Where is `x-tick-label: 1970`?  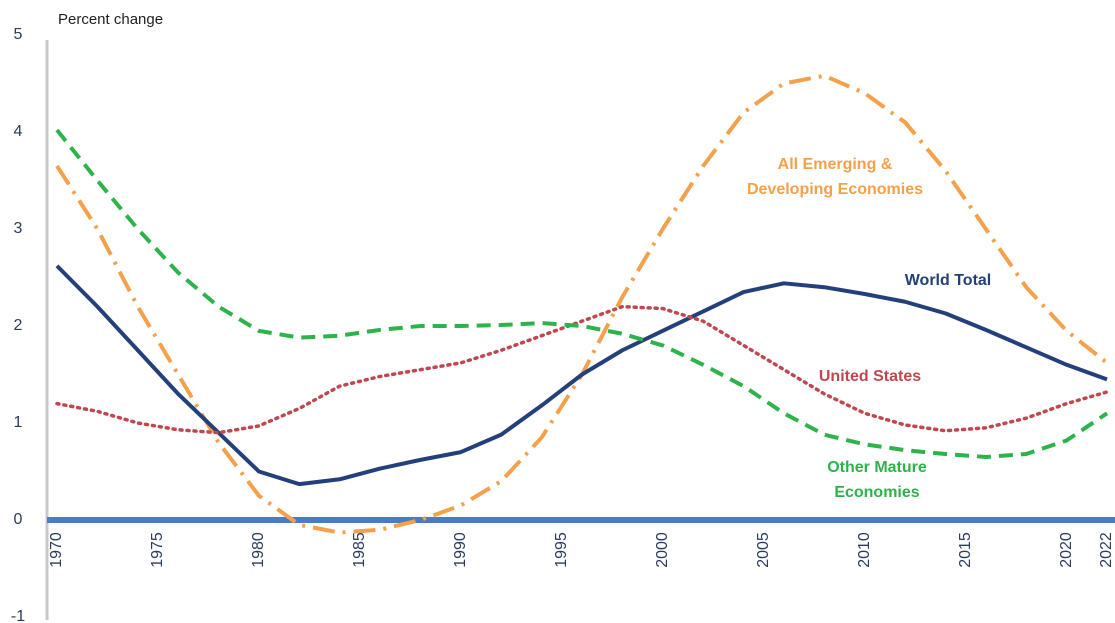
x-tick-label: 1970 is located at coordinates (56, 550).